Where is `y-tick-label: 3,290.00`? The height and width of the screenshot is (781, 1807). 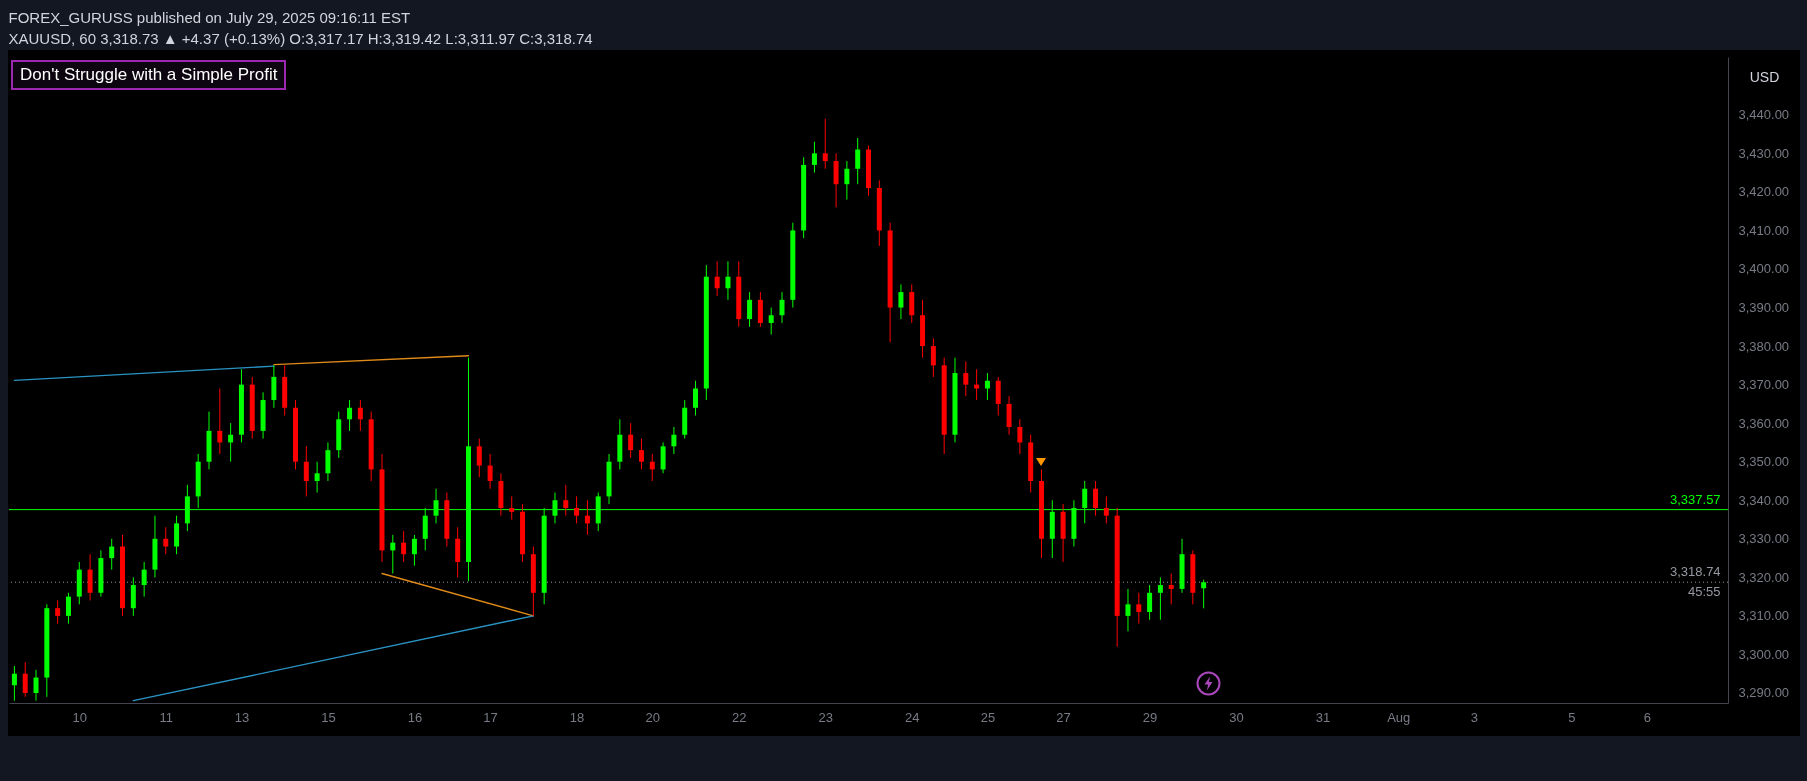 y-tick-label: 3,290.00 is located at coordinates (1764, 693).